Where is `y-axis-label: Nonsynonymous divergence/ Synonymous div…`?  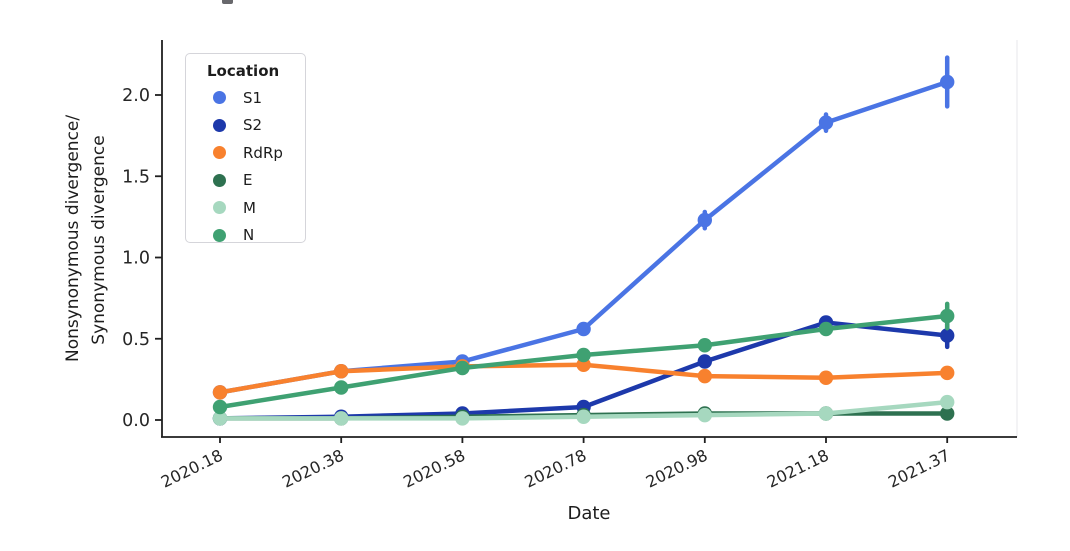
y-axis-label: Nonsynonymous divergence/ Synonymous div… is located at coordinates (86, 238).